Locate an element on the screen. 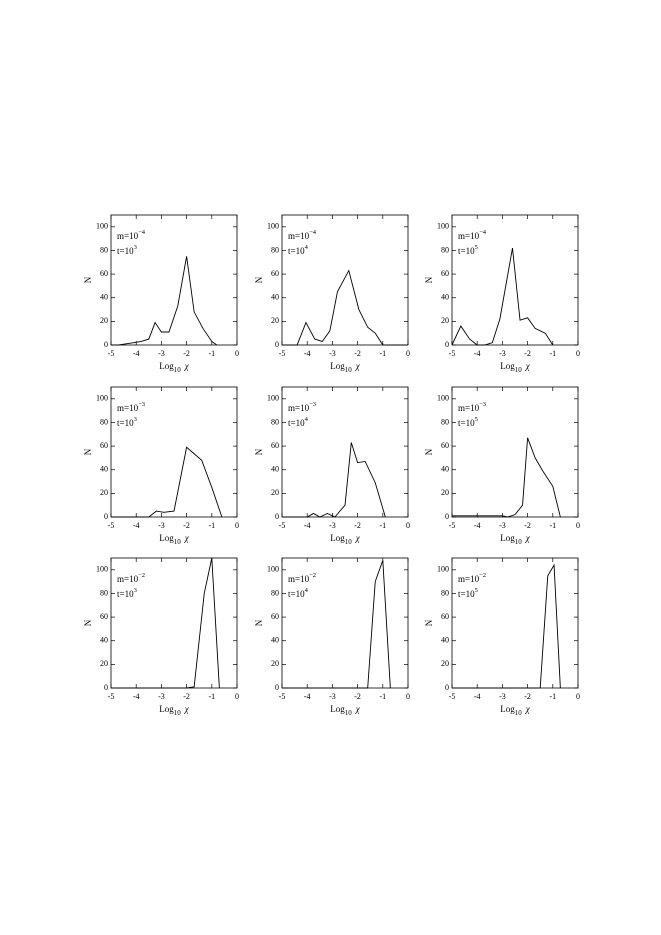 The image size is (661, 935). annotation-sup: 3 is located at coordinates (135, 590).